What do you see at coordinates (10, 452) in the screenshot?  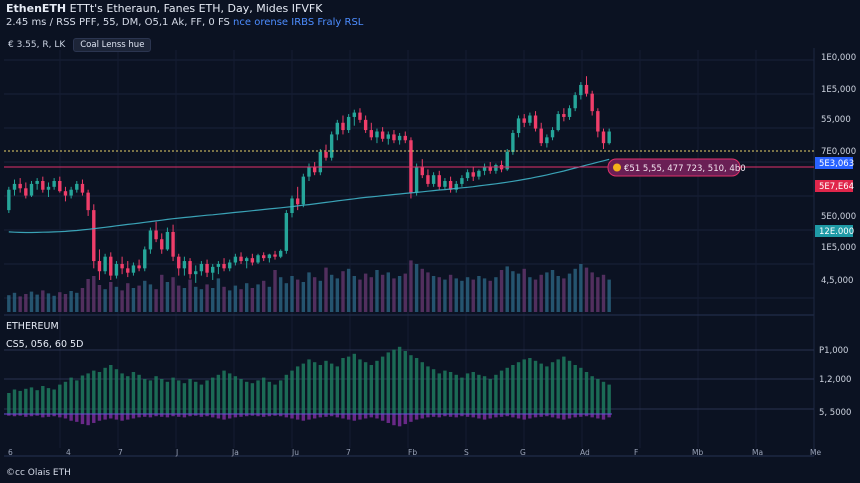 I see `x-axis-tick-label: 6` at bounding box center [10, 452].